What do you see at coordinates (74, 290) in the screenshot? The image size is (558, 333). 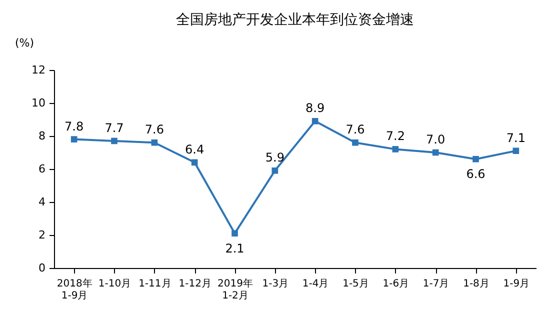 I see `x-tick-label: 2018年 1-9月` at bounding box center [74, 290].